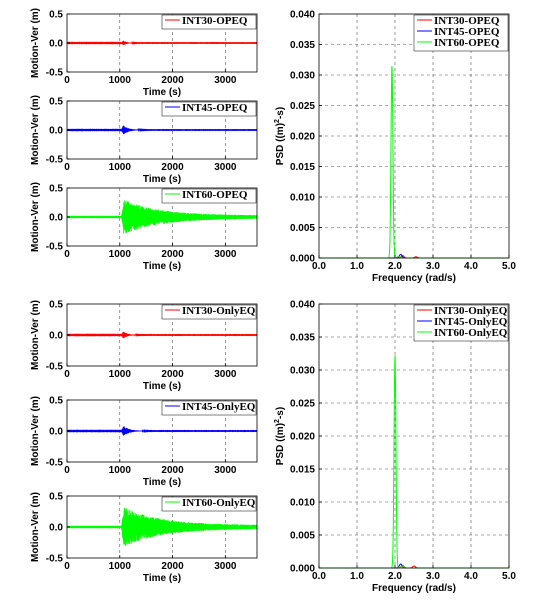 The width and height of the screenshot is (550, 606). I want to click on y-axis-label: PSD ((m)2-s), so click(280, 436).